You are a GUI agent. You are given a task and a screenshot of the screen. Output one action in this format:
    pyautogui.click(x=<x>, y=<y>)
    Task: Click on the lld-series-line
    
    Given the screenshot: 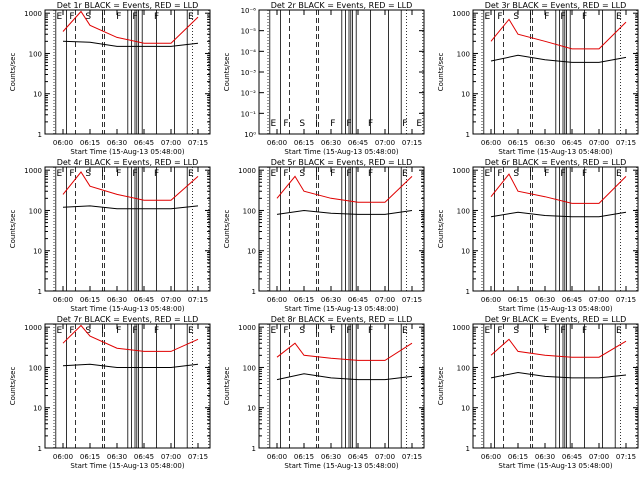 What is the action you would take?
    pyautogui.click(x=558, y=34)
    